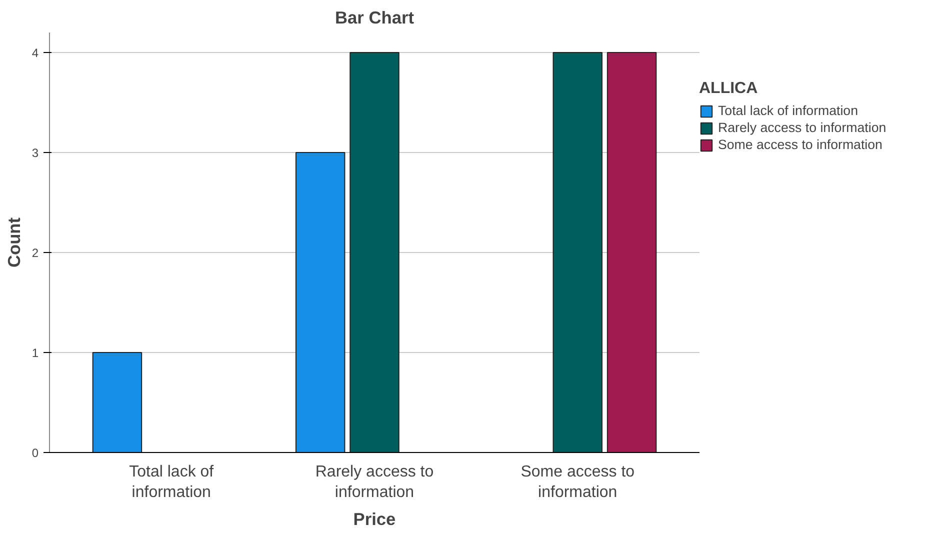 This screenshot has width=936, height=548. I want to click on y-axis-title: Count, so click(14, 242).